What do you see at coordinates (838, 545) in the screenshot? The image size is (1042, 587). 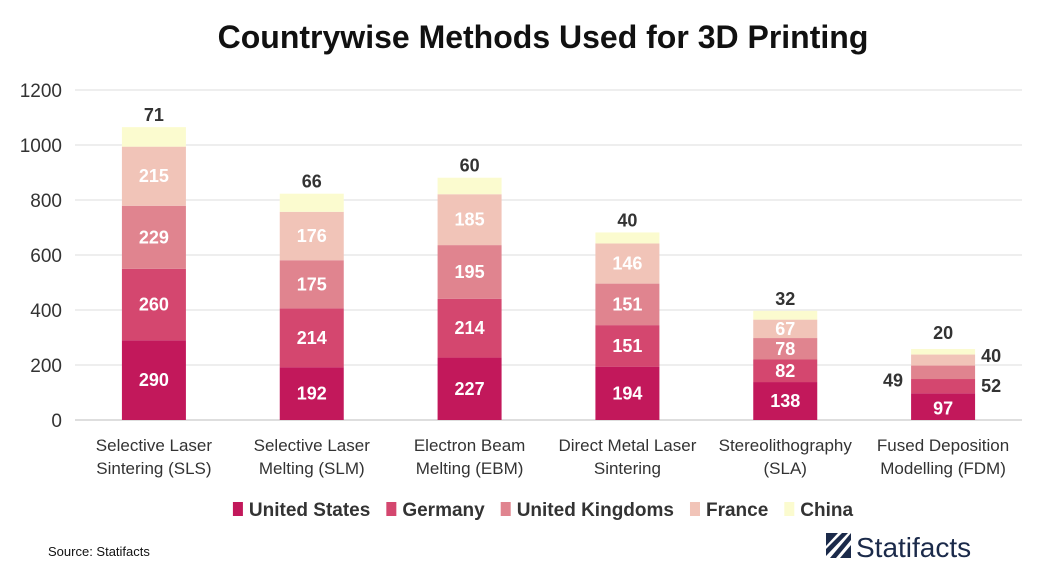 I see `statifacts-logo-icon` at bounding box center [838, 545].